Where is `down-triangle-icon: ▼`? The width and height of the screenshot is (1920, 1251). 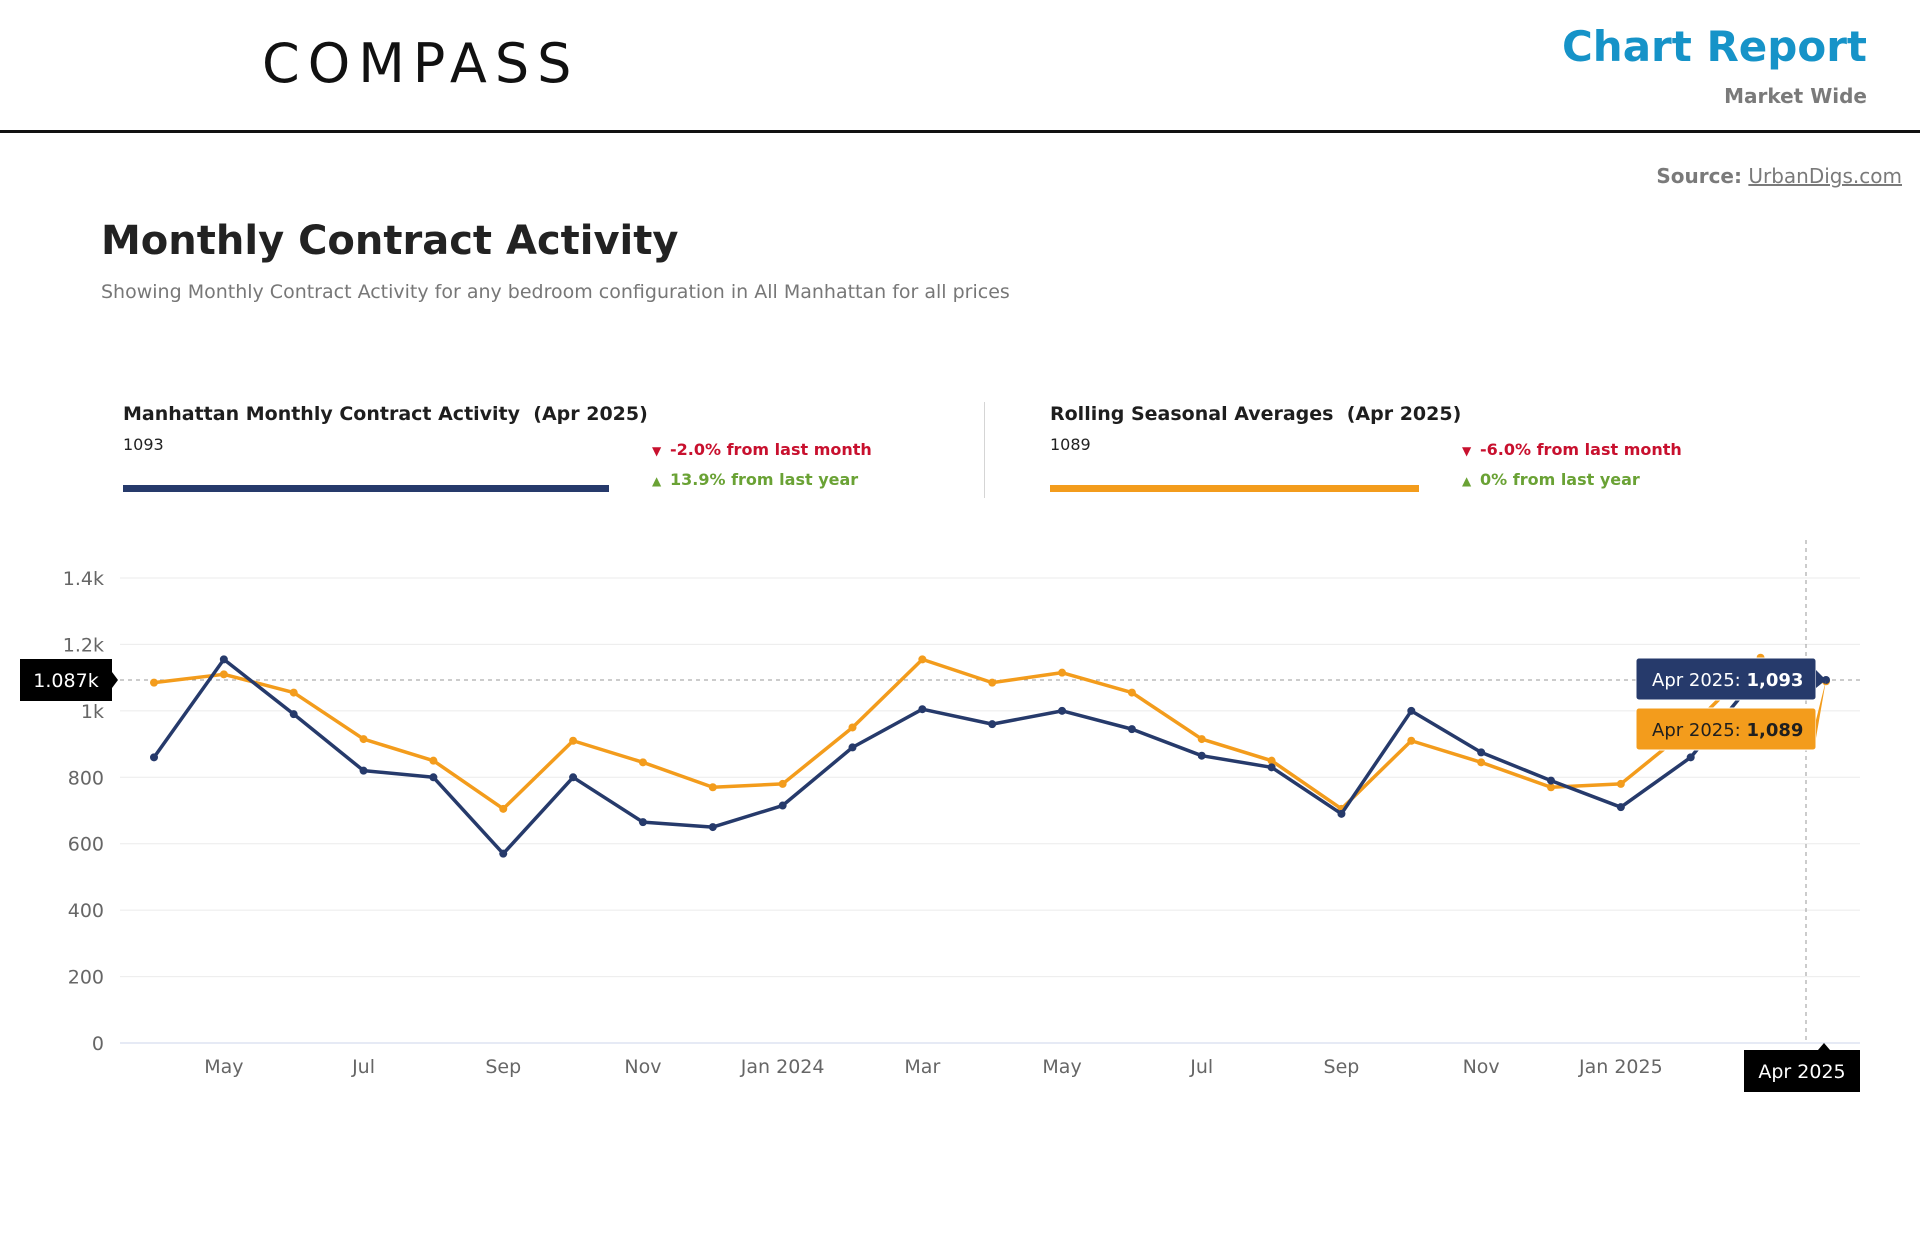 down-triangle-icon: ▼ is located at coordinates (657, 451).